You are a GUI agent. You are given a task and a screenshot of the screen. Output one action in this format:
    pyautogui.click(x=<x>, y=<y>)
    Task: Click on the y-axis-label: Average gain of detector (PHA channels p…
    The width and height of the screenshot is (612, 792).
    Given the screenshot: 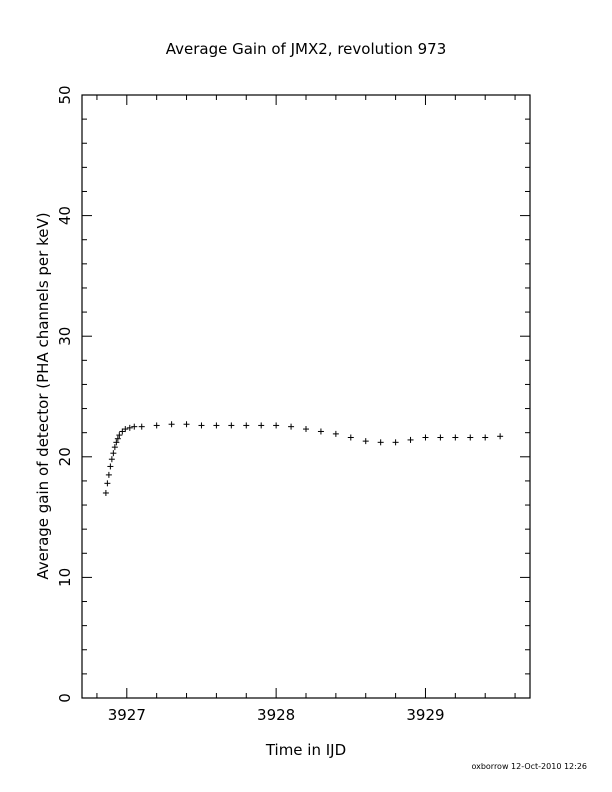 What is the action you would take?
    pyautogui.click(x=43, y=395)
    